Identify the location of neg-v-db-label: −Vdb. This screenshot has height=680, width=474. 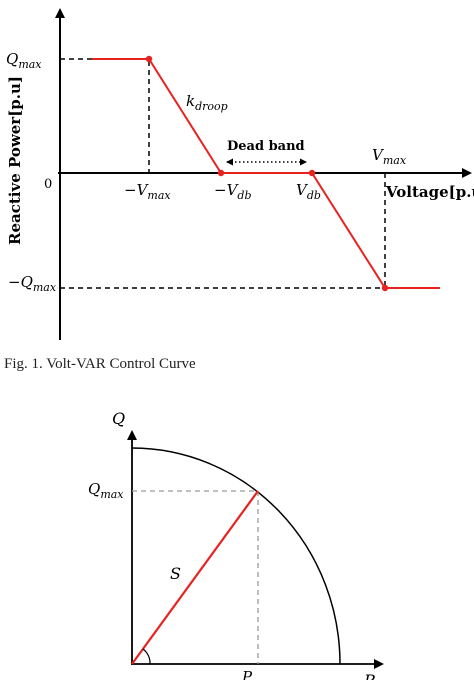
(233, 191).